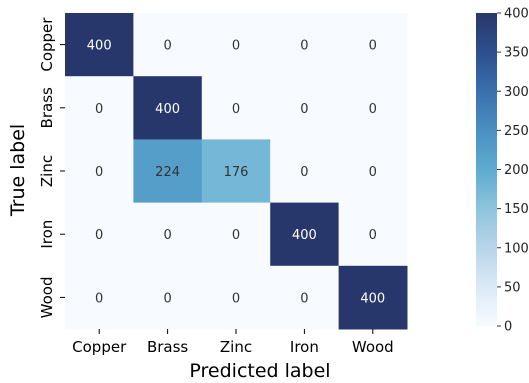 The height and width of the screenshot is (383, 529). I want to click on x-tick-label: Iron, so click(304, 347).